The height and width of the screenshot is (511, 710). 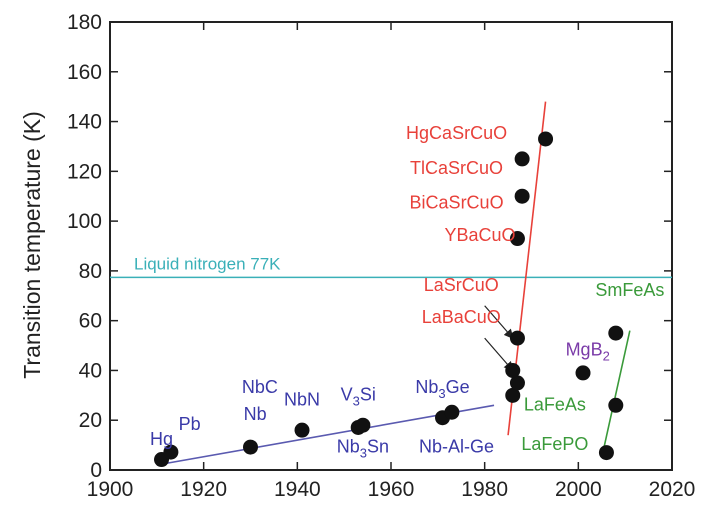 I want to click on point-label: Nb3Ge, so click(x=442, y=389).